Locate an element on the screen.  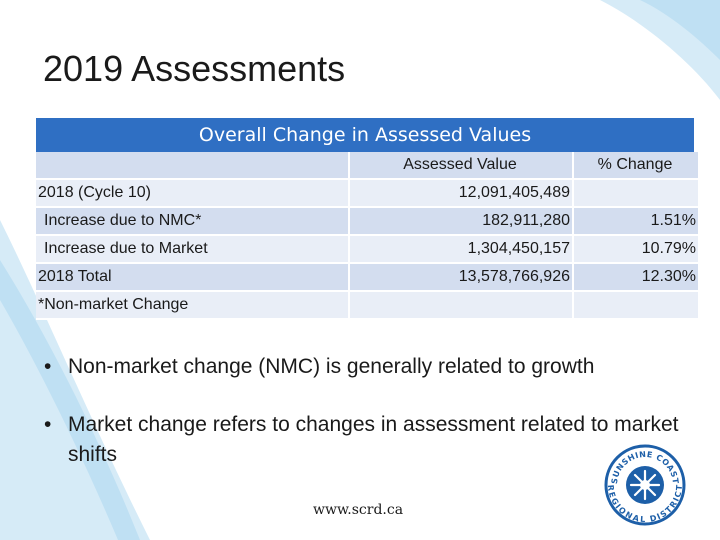
row-change: 1.51% is located at coordinates (636, 222).